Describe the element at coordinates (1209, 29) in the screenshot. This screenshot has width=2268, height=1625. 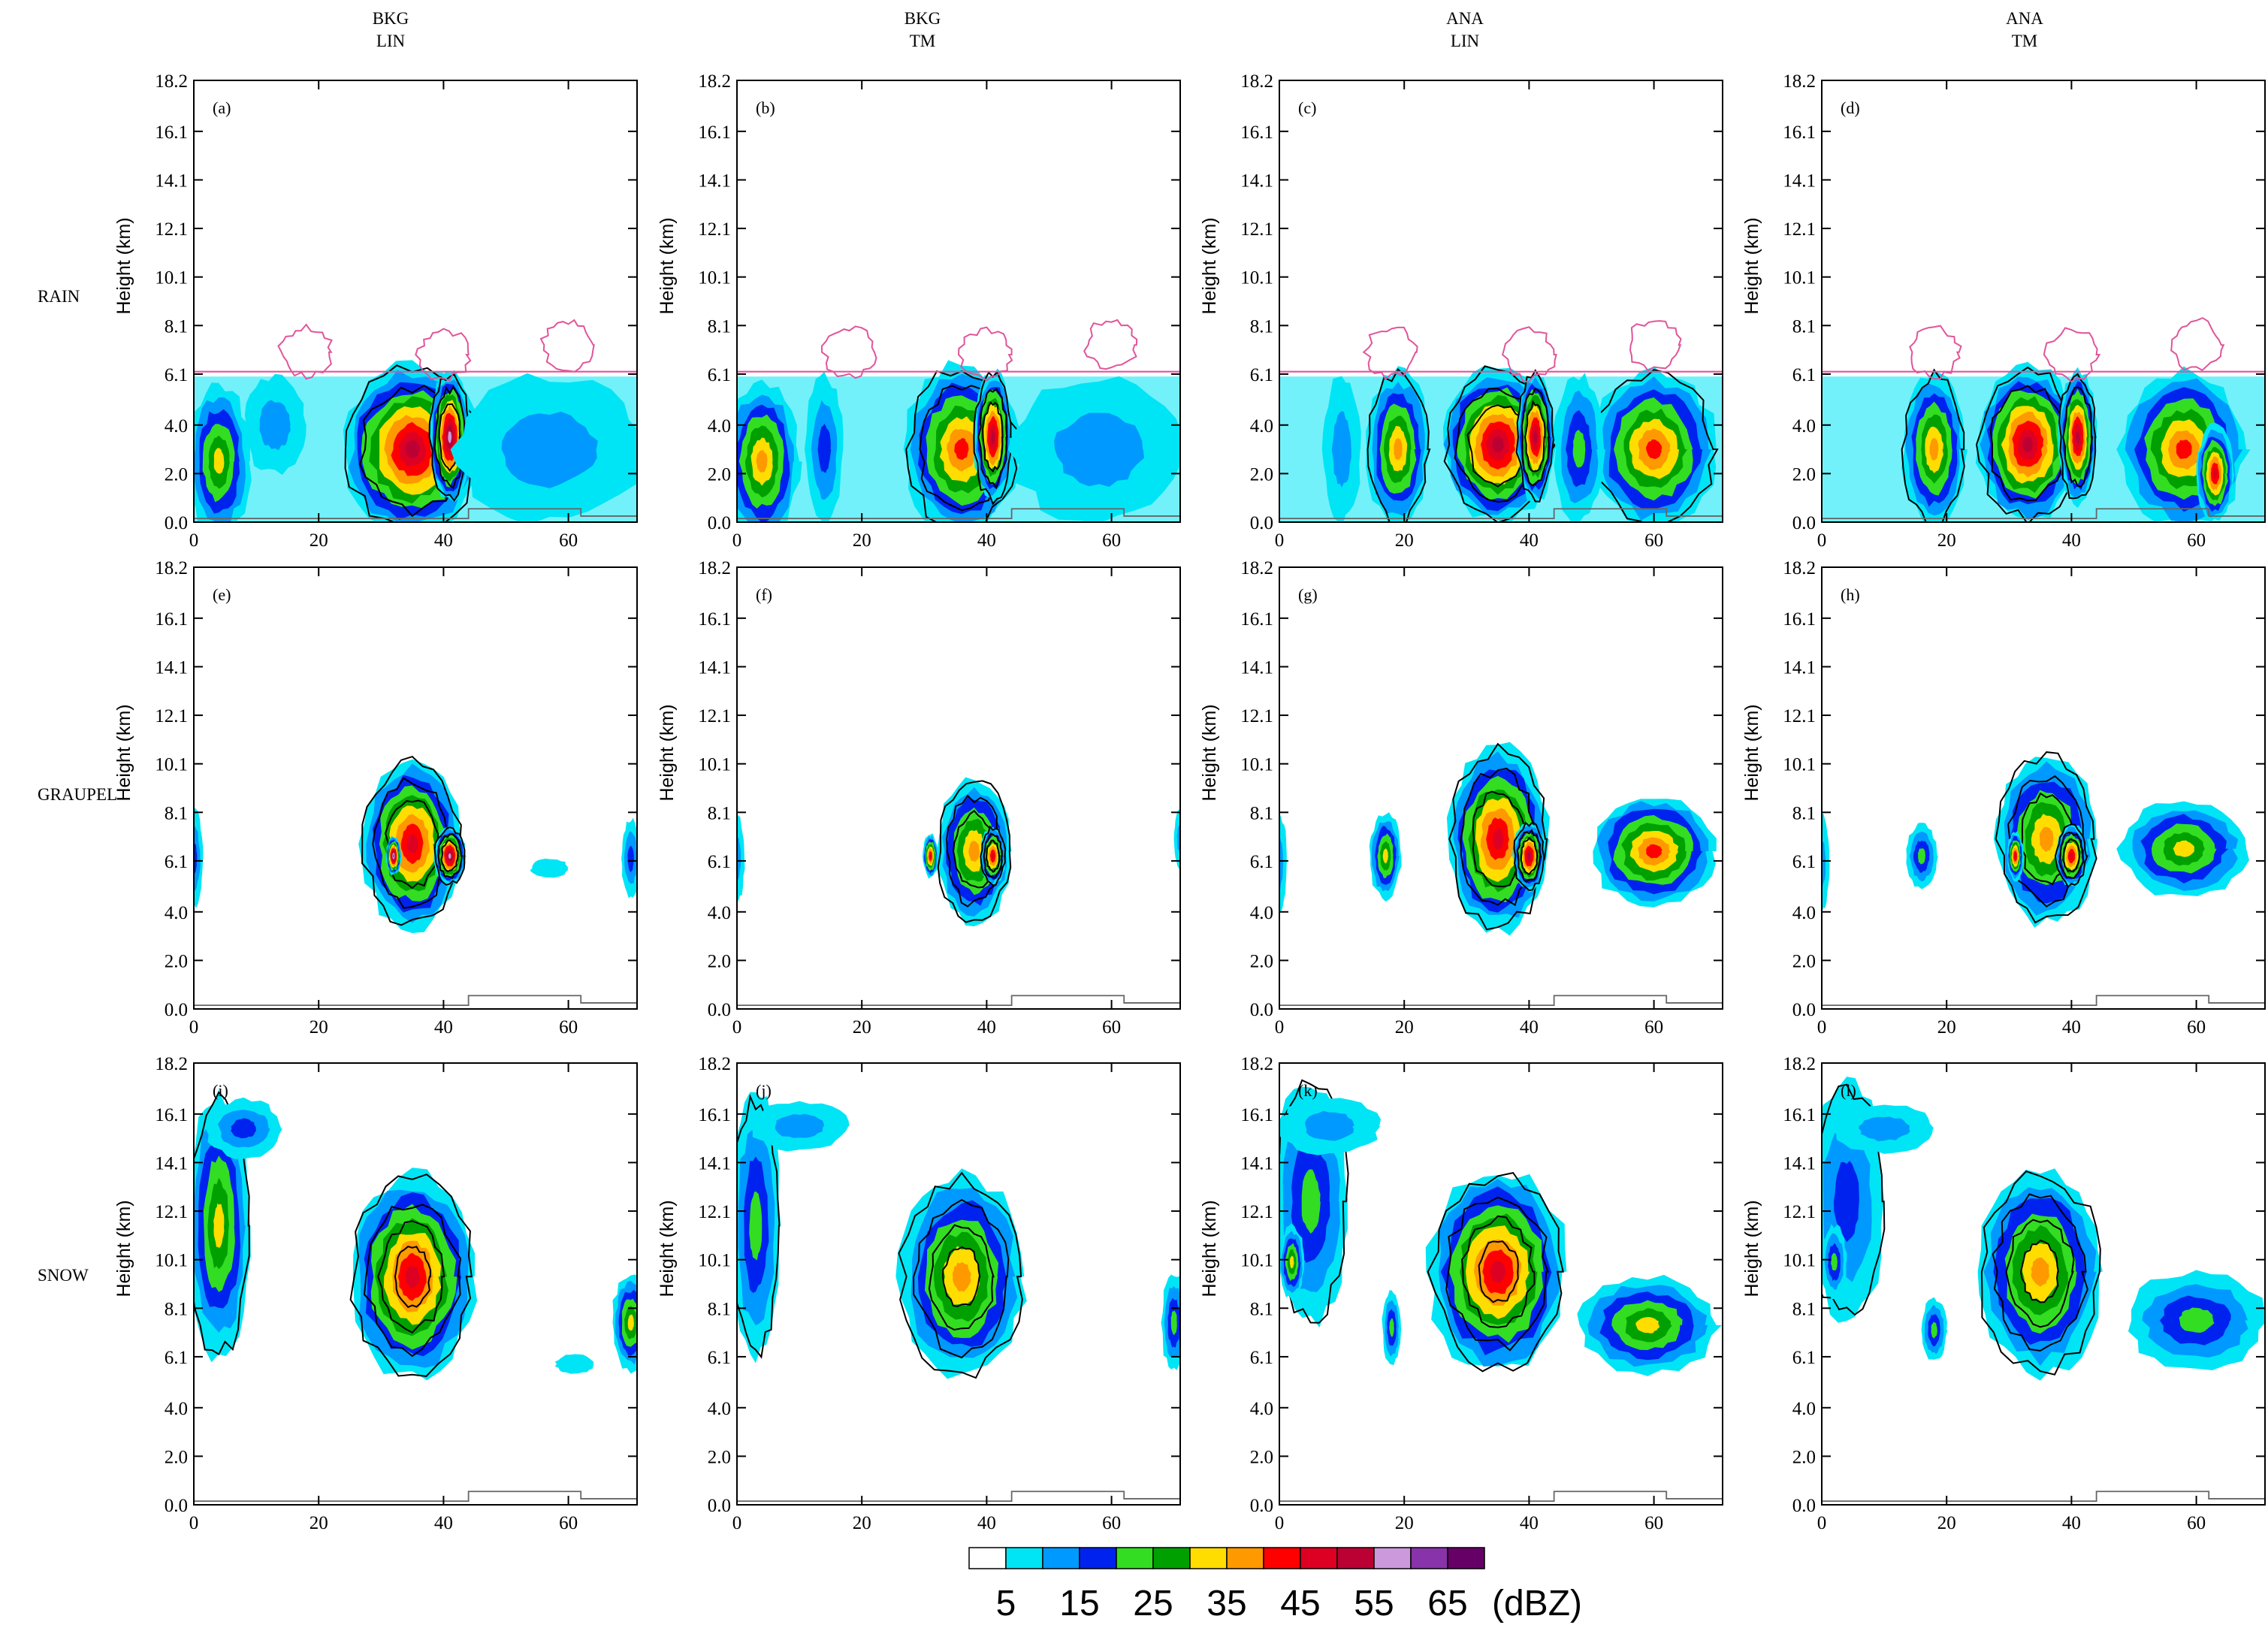
I see `column-headers: BKG LIN BKG TM ANA LIN ANA TM` at that location.